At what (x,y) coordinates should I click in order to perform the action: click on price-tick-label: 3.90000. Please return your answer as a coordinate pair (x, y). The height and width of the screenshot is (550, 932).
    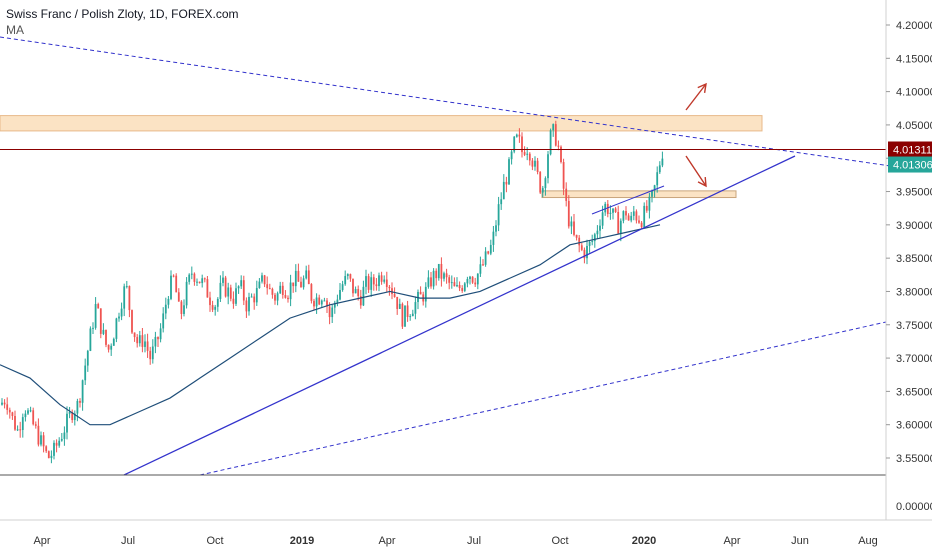
    Looking at the image, I should click on (914, 226).